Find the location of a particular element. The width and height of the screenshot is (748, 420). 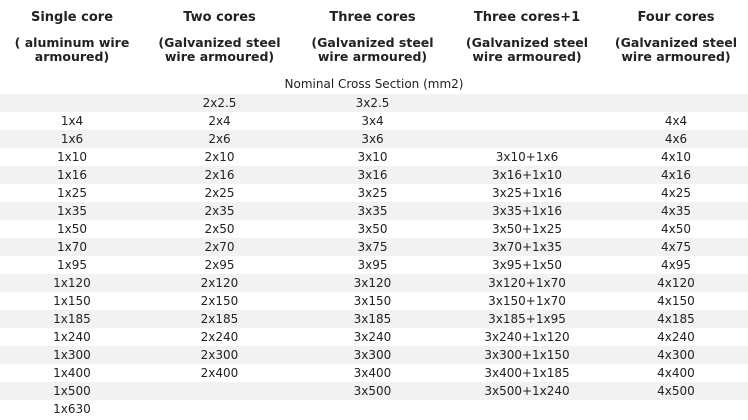

table-row: 1x400 2x400 3x400 3x400+1x185 4x400 is located at coordinates (374, 373).